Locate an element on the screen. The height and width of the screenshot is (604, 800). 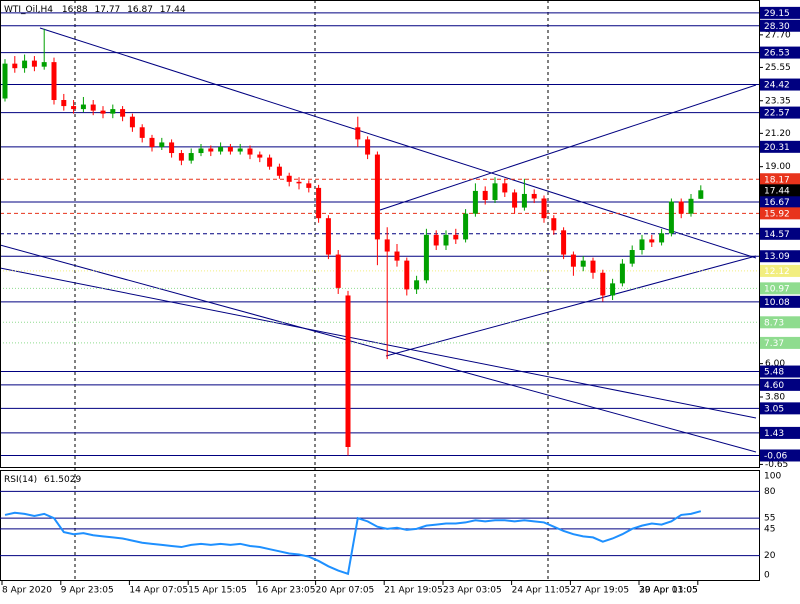
rsi-tick-label: 100 is located at coordinates (772, 477).